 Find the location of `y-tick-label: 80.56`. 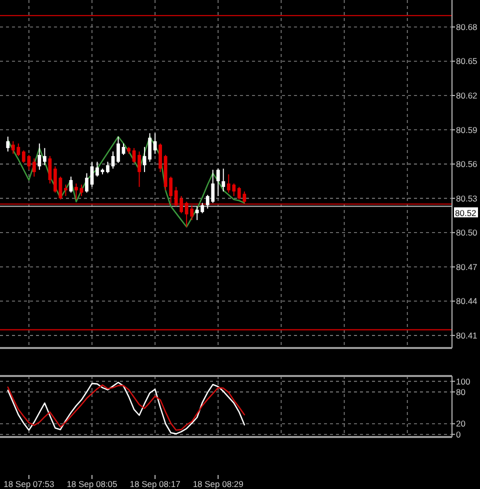

y-tick-label: 80.56 is located at coordinates (467, 164).